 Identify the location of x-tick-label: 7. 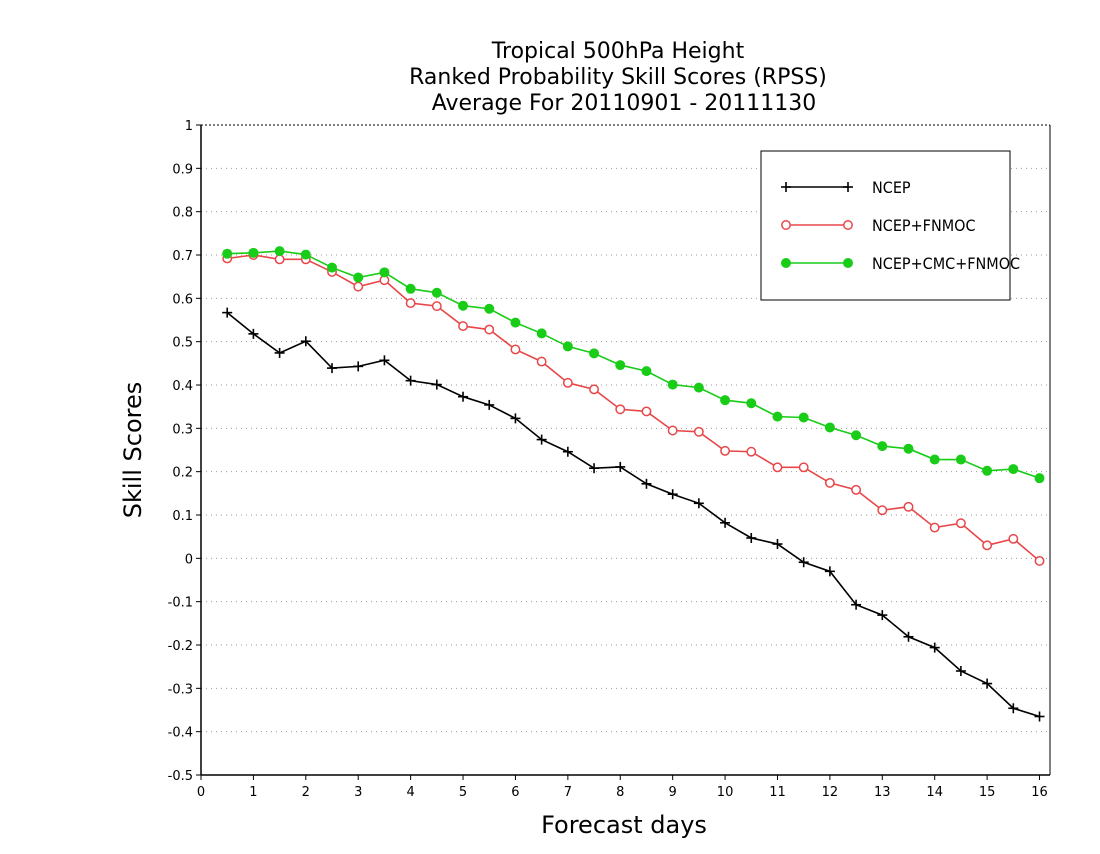
(568, 792).